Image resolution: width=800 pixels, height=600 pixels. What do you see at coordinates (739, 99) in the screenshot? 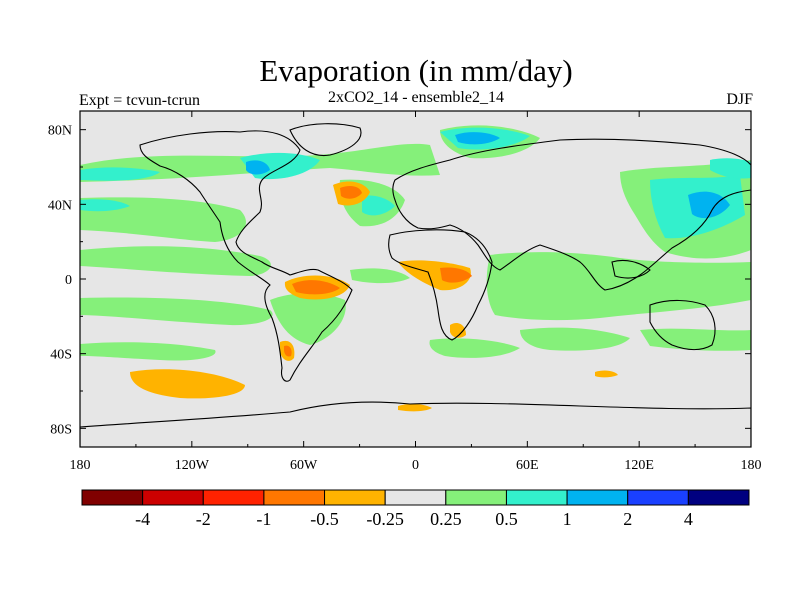
I see `season-label: DJF` at bounding box center [739, 99].